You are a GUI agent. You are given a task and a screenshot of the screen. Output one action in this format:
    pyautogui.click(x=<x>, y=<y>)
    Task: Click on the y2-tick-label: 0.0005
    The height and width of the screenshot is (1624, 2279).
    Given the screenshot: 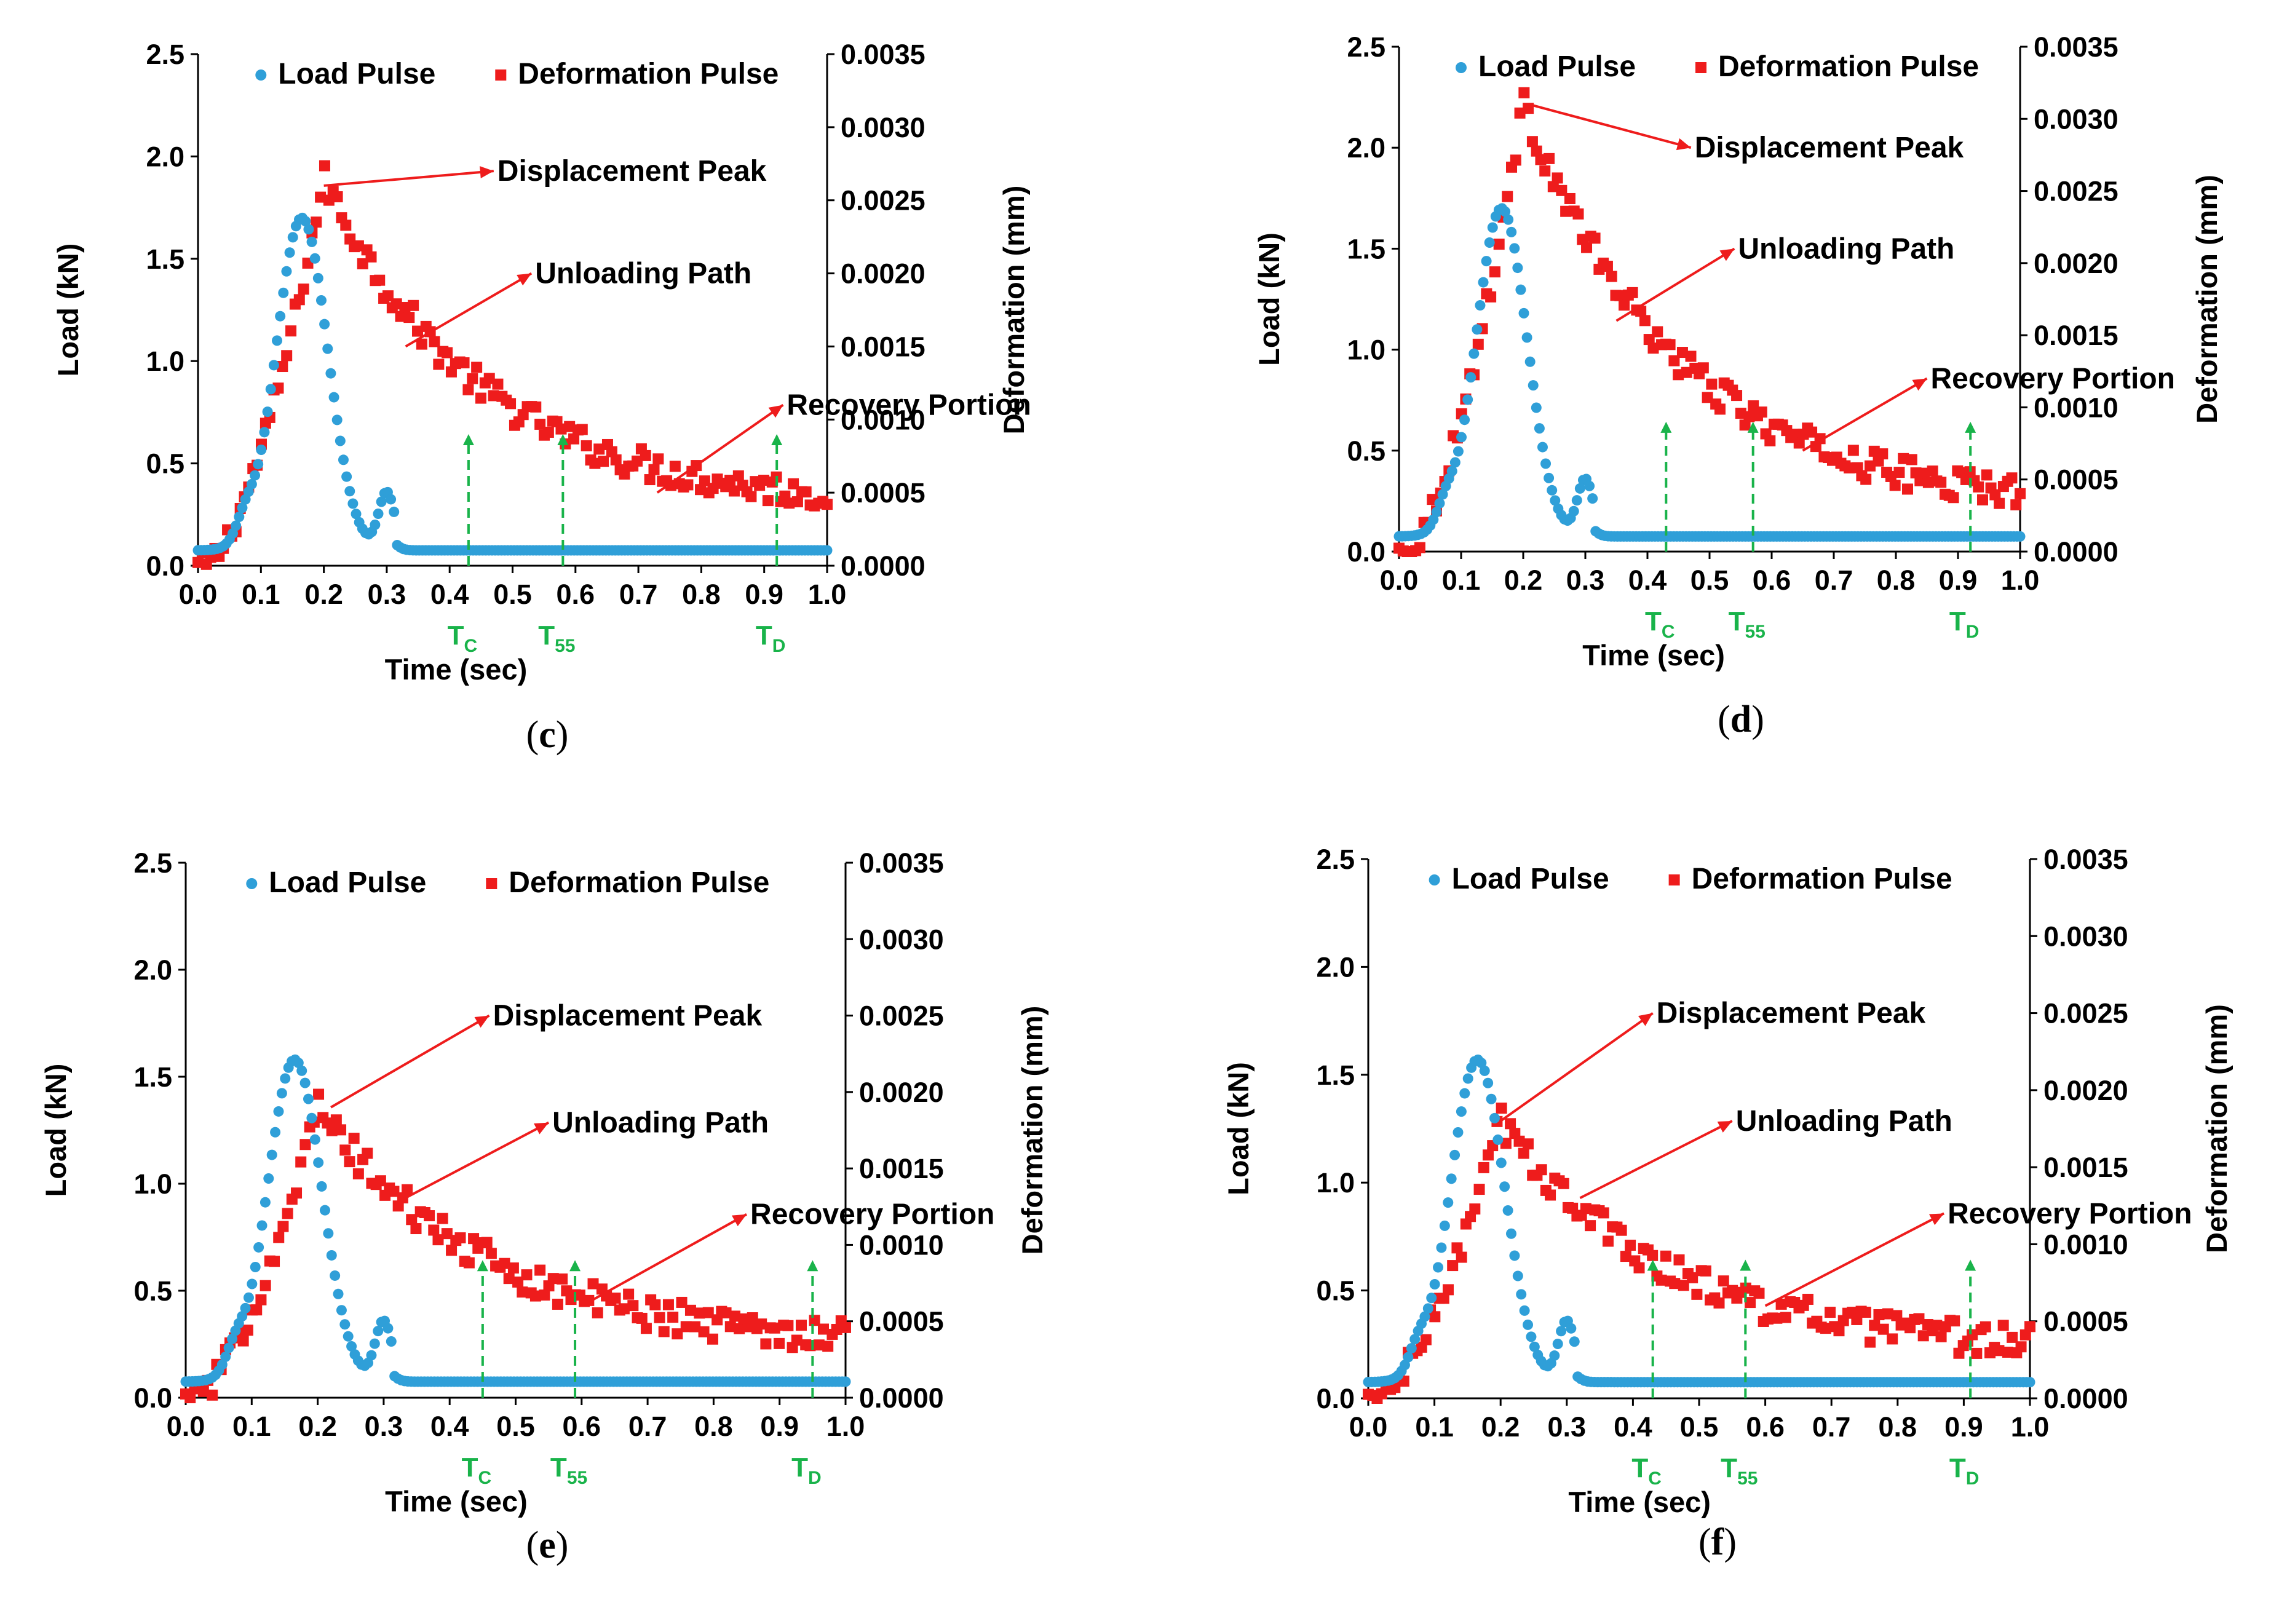 What is the action you would take?
    pyautogui.click(x=2085, y=1321)
    